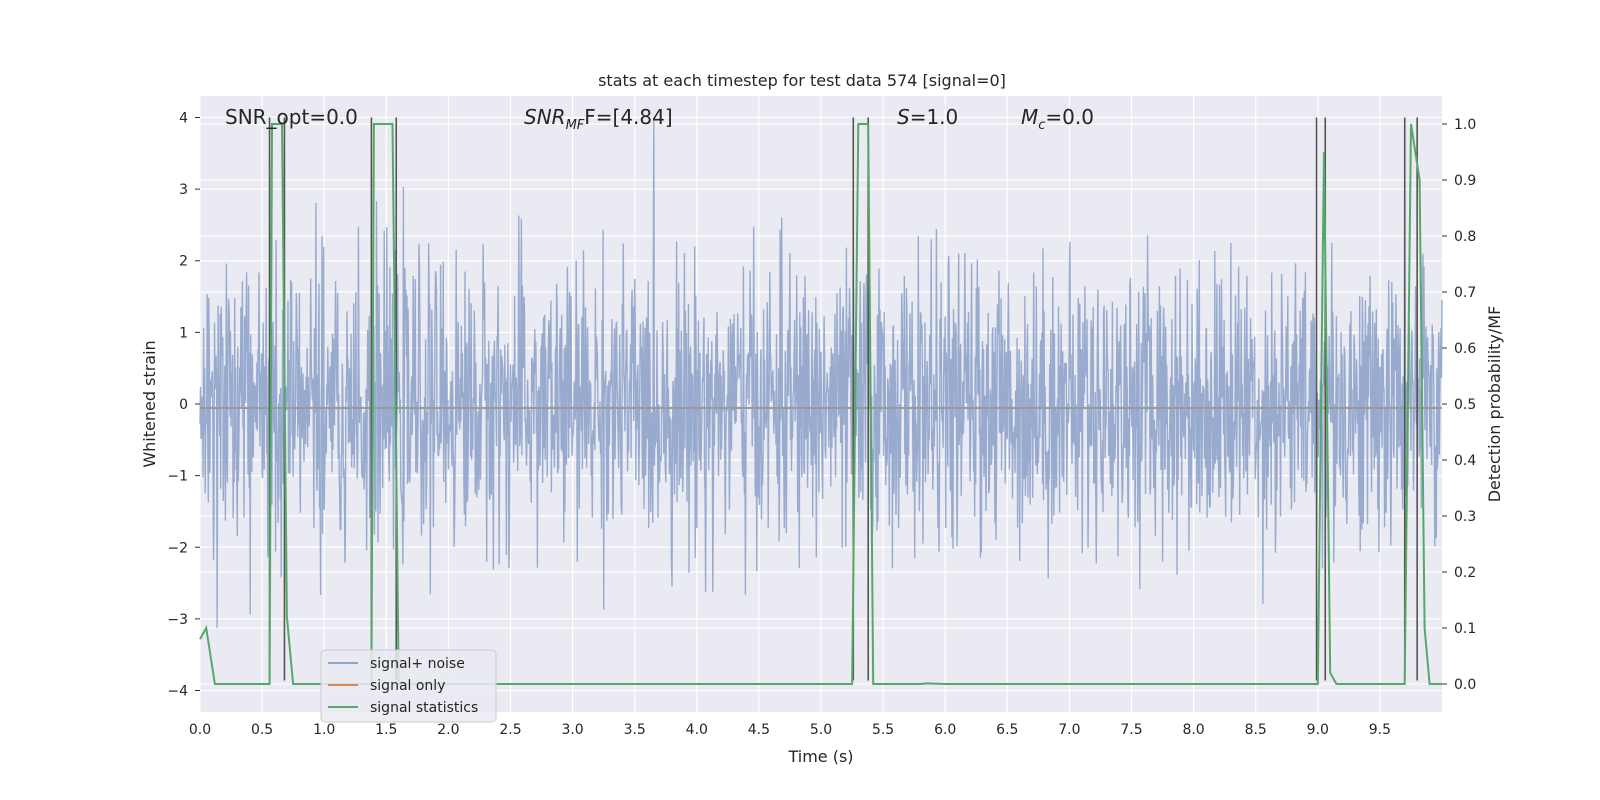  I want to click on y-tick-label: 4, so click(183, 118).